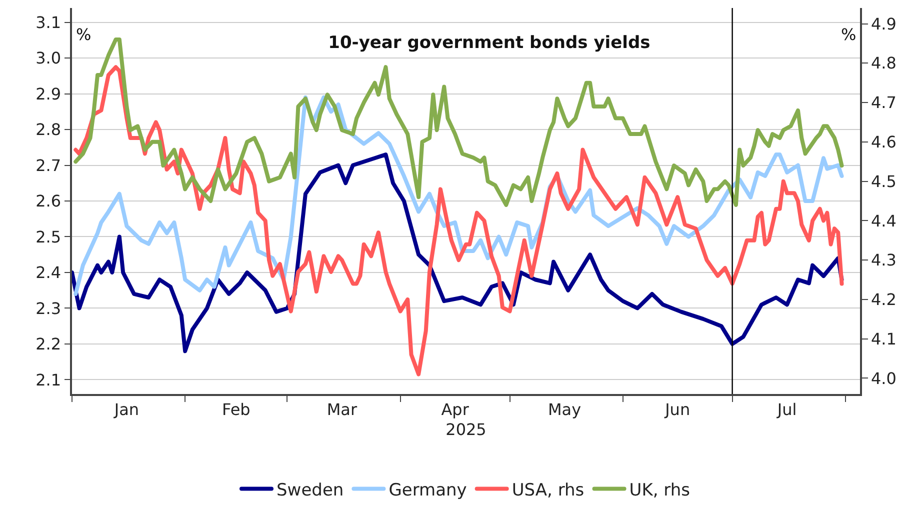  I want to click on y2-tick-label: 4.7, so click(883, 102).